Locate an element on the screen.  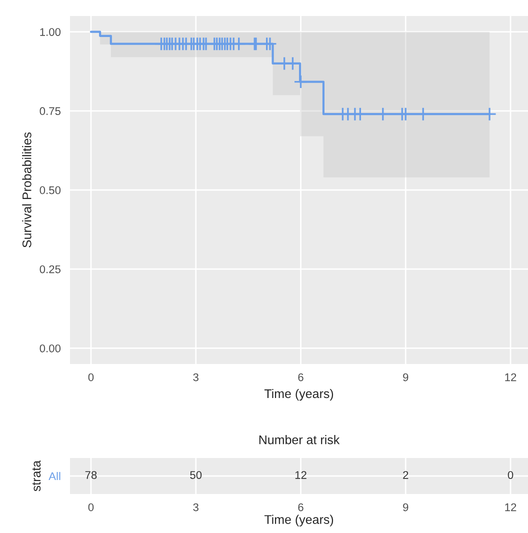
data-label: 12 is located at coordinates (300, 475).